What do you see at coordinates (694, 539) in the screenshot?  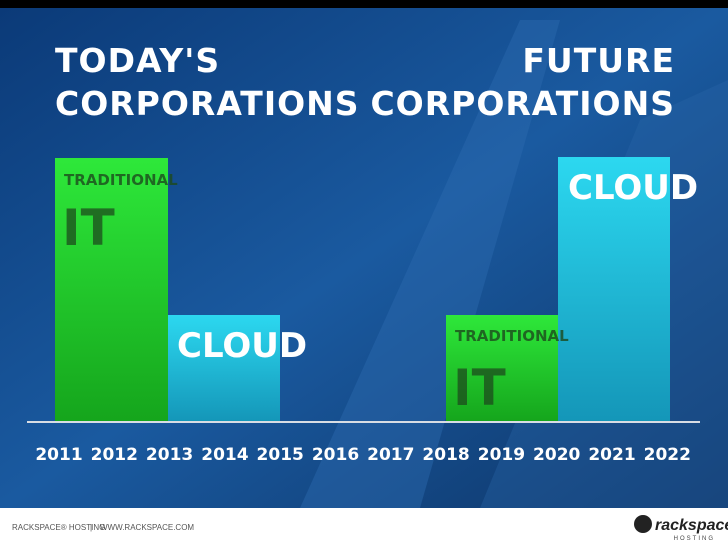 I see `logo-sub: HOSTING` at bounding box center [694, 539].